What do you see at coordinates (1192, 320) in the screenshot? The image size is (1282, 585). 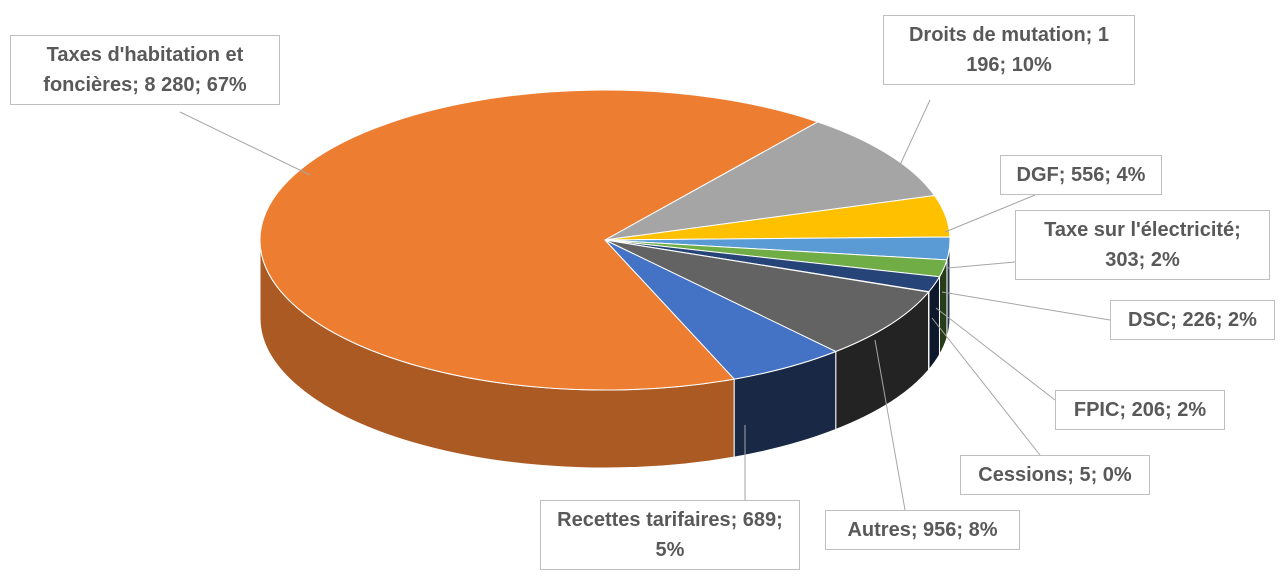 I see `data-label: DSC; 226; 2%` at bounding box center [1192, 320].